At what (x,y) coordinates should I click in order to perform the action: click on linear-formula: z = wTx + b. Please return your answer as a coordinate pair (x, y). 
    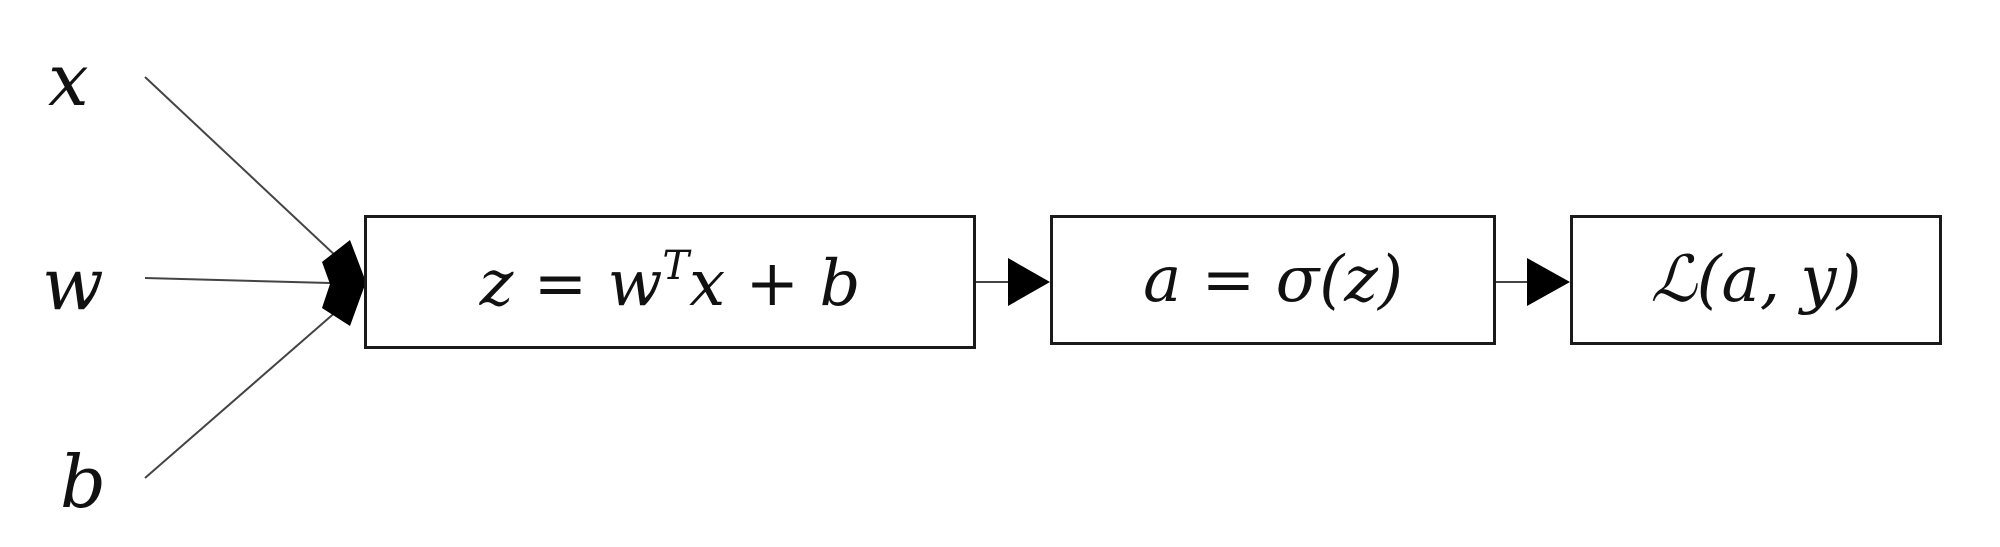
    Looking at the image, I should click on (670, 282).